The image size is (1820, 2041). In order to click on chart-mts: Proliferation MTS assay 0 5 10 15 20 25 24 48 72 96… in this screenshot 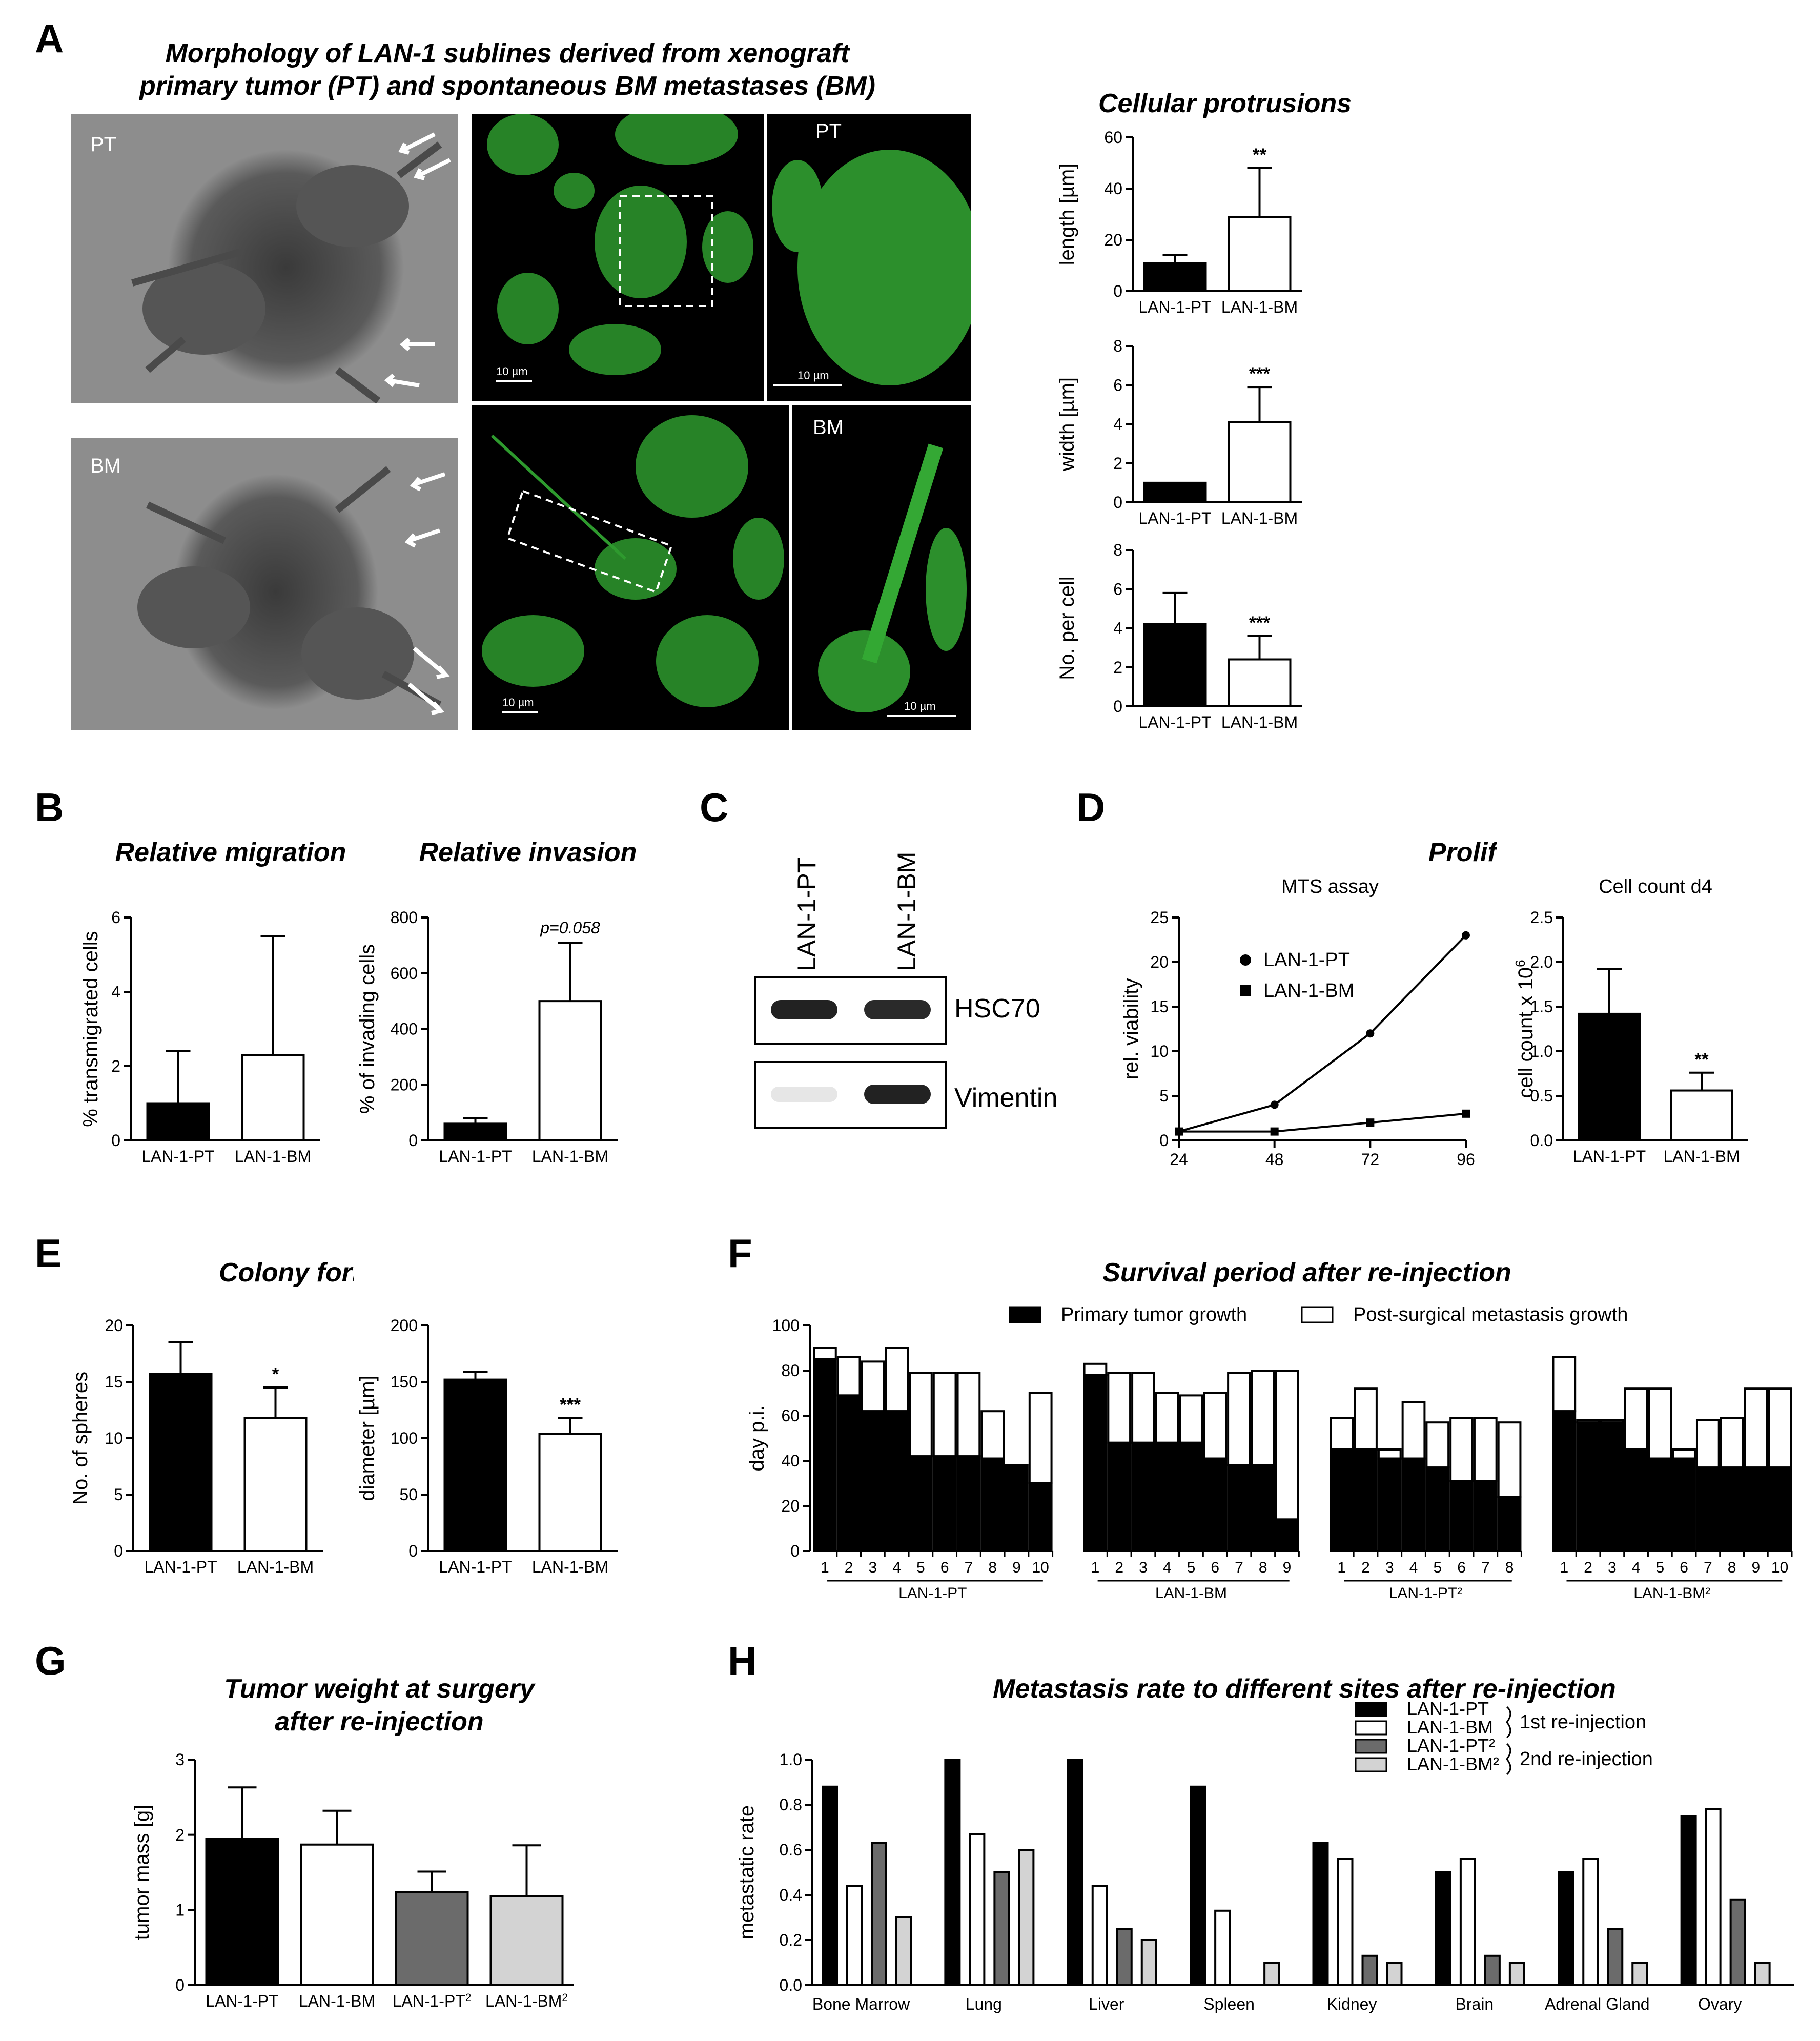, I will do `click(1308, 1003)`.